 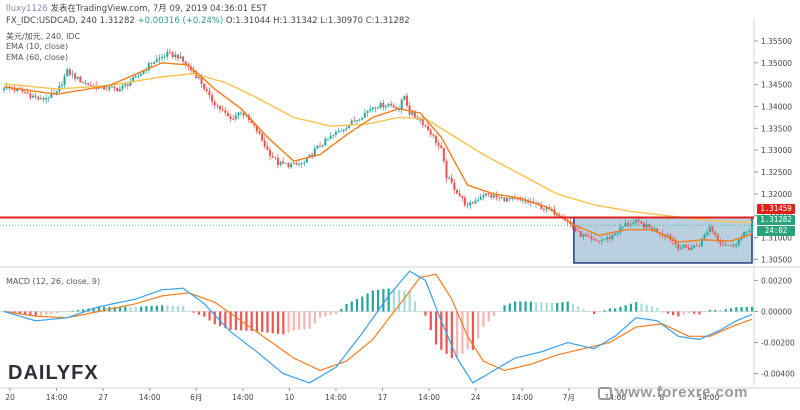 What do you see at coordinates (180, 21) in the screenshot?
I see `price-change: +0.00316 (+0.24%)` at bounding box center [180, 21].